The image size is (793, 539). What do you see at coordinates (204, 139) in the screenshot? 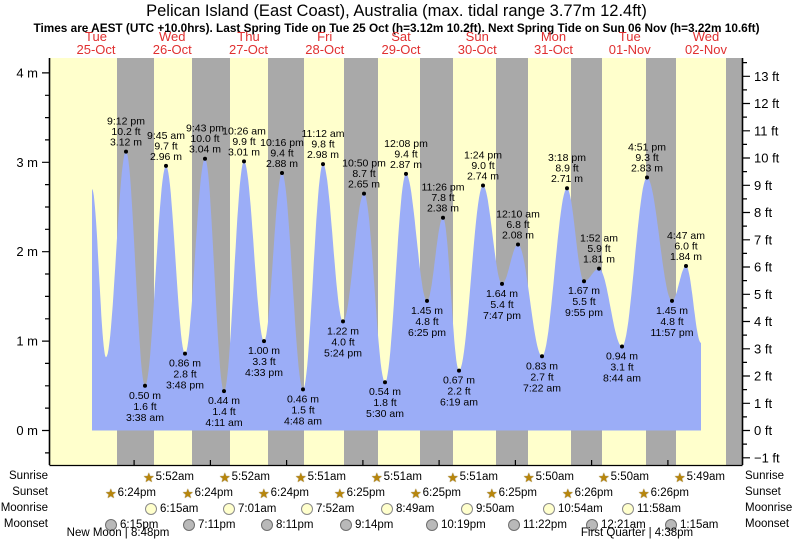
I see `high-tide-label: 10.0 ft` at bounding box center [204, 139].